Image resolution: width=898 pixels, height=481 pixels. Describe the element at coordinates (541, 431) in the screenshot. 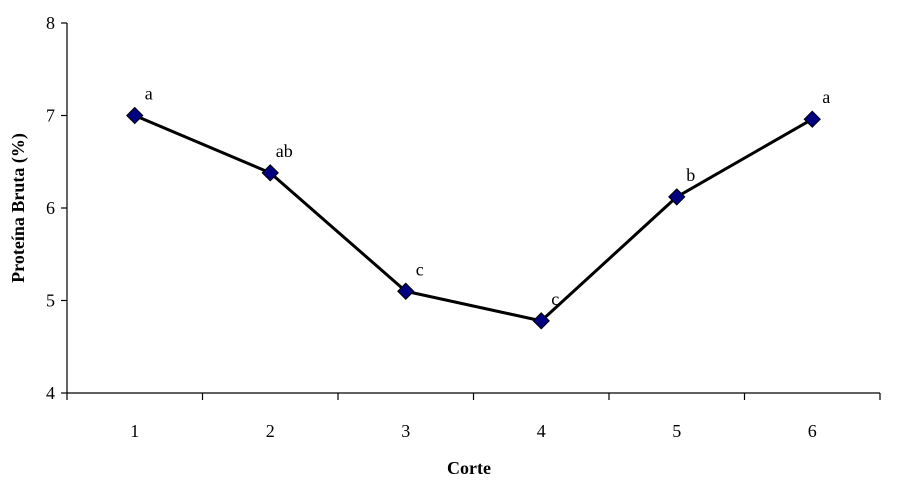

I see `x-tick-label: 4` at that location.